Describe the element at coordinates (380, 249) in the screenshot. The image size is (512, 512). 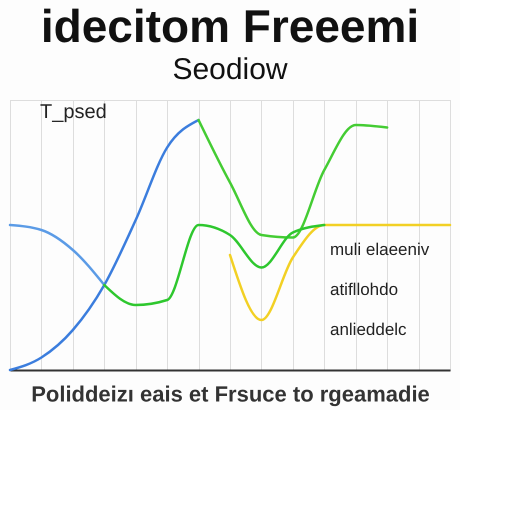
I see `annotation: muli elaeeniv` at that location.